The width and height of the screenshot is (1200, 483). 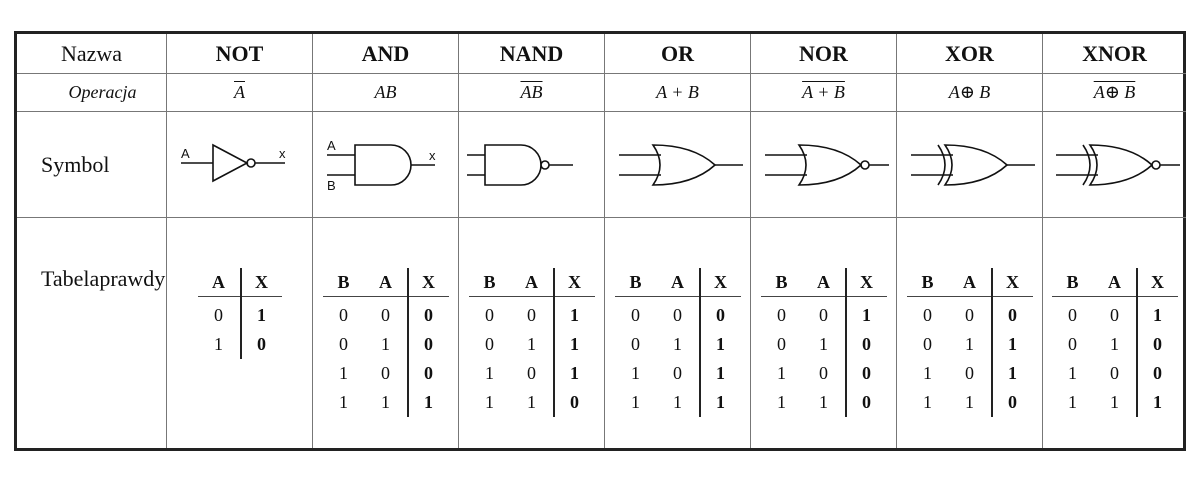 What do you see at coordinates (331, 145) in the screenshot?
I see `input-label-a: A` at bounding box center [331, 145].